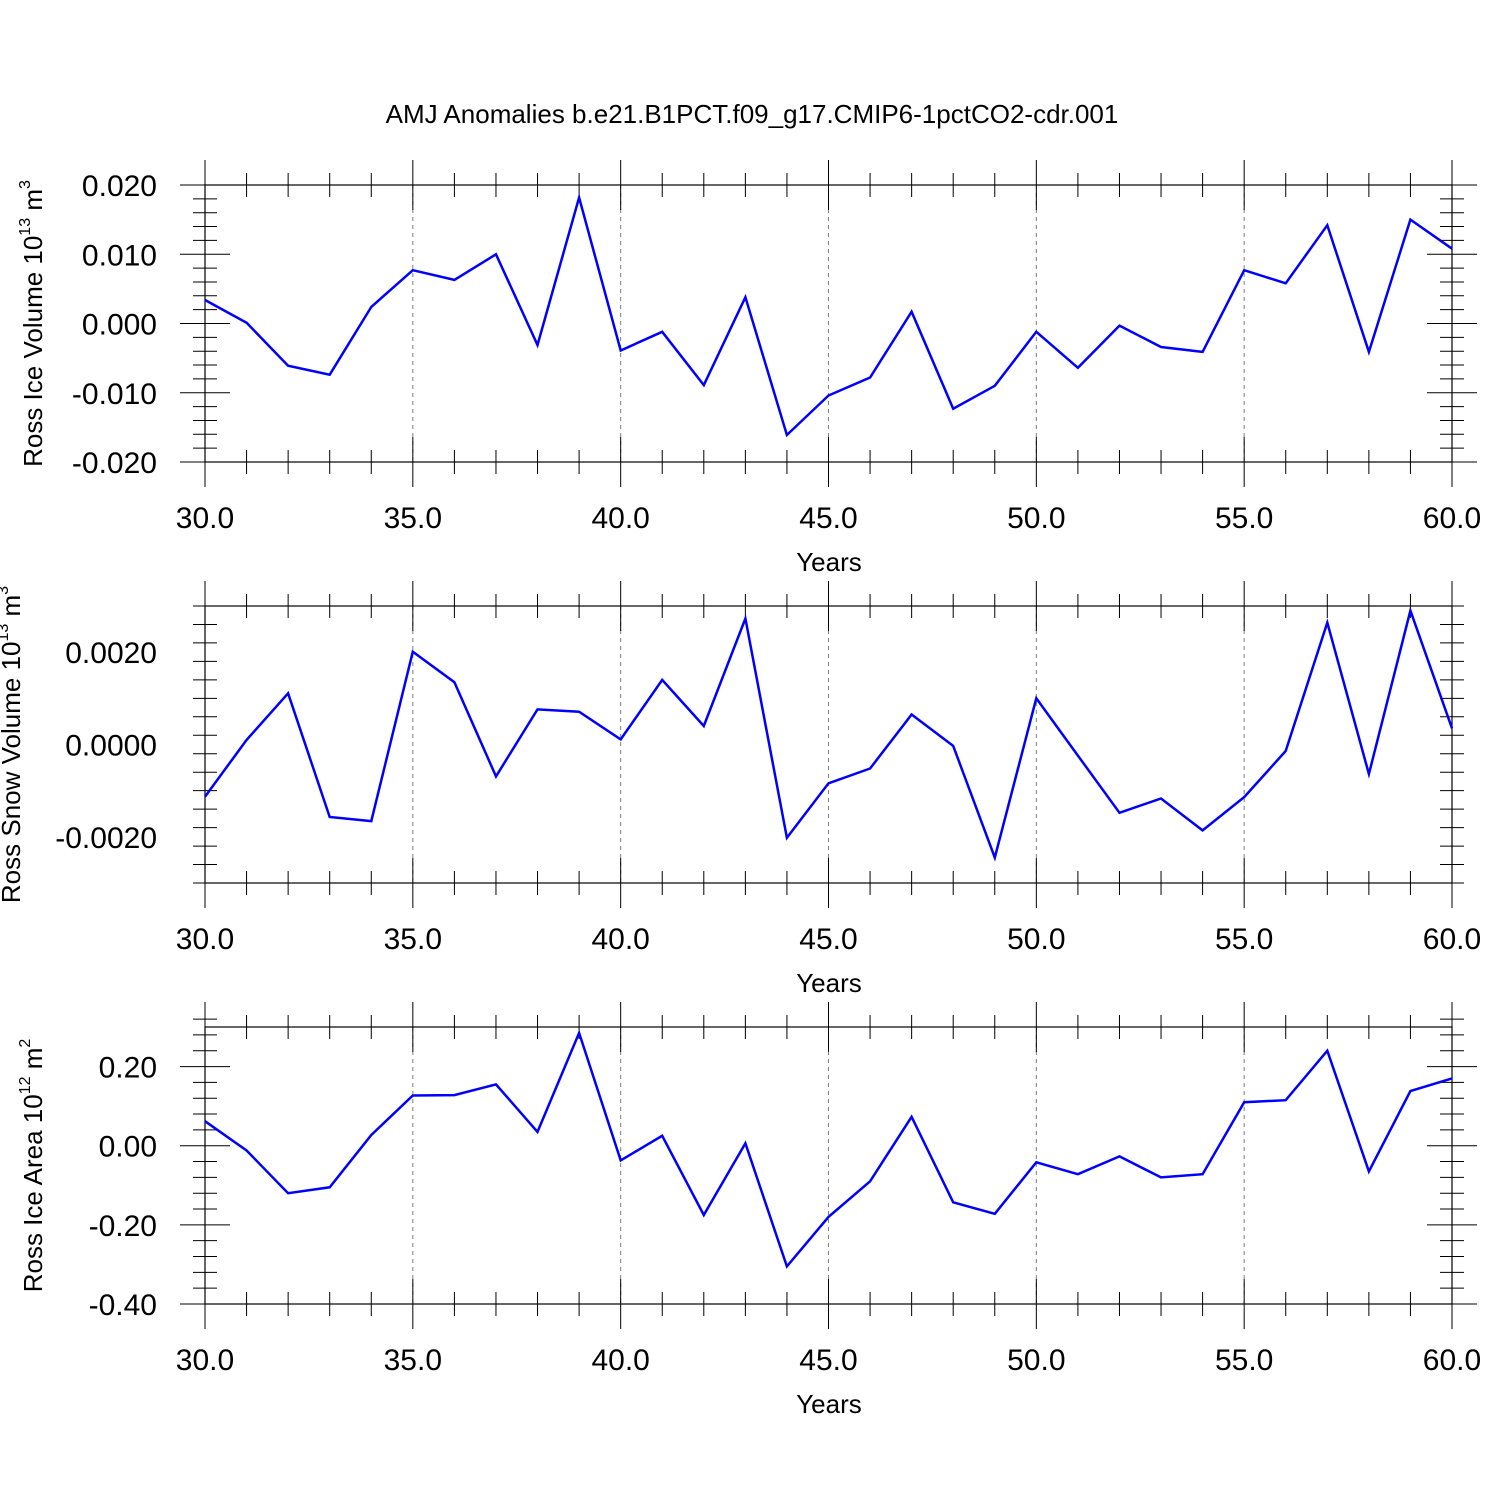 Image resolution: width=1500 pixels, height=1500 pixels. What do you see at coordinates (106, 838) in the screenshot?
I see `y-tick-label: -0.0020` at bounding box center [106, 838].